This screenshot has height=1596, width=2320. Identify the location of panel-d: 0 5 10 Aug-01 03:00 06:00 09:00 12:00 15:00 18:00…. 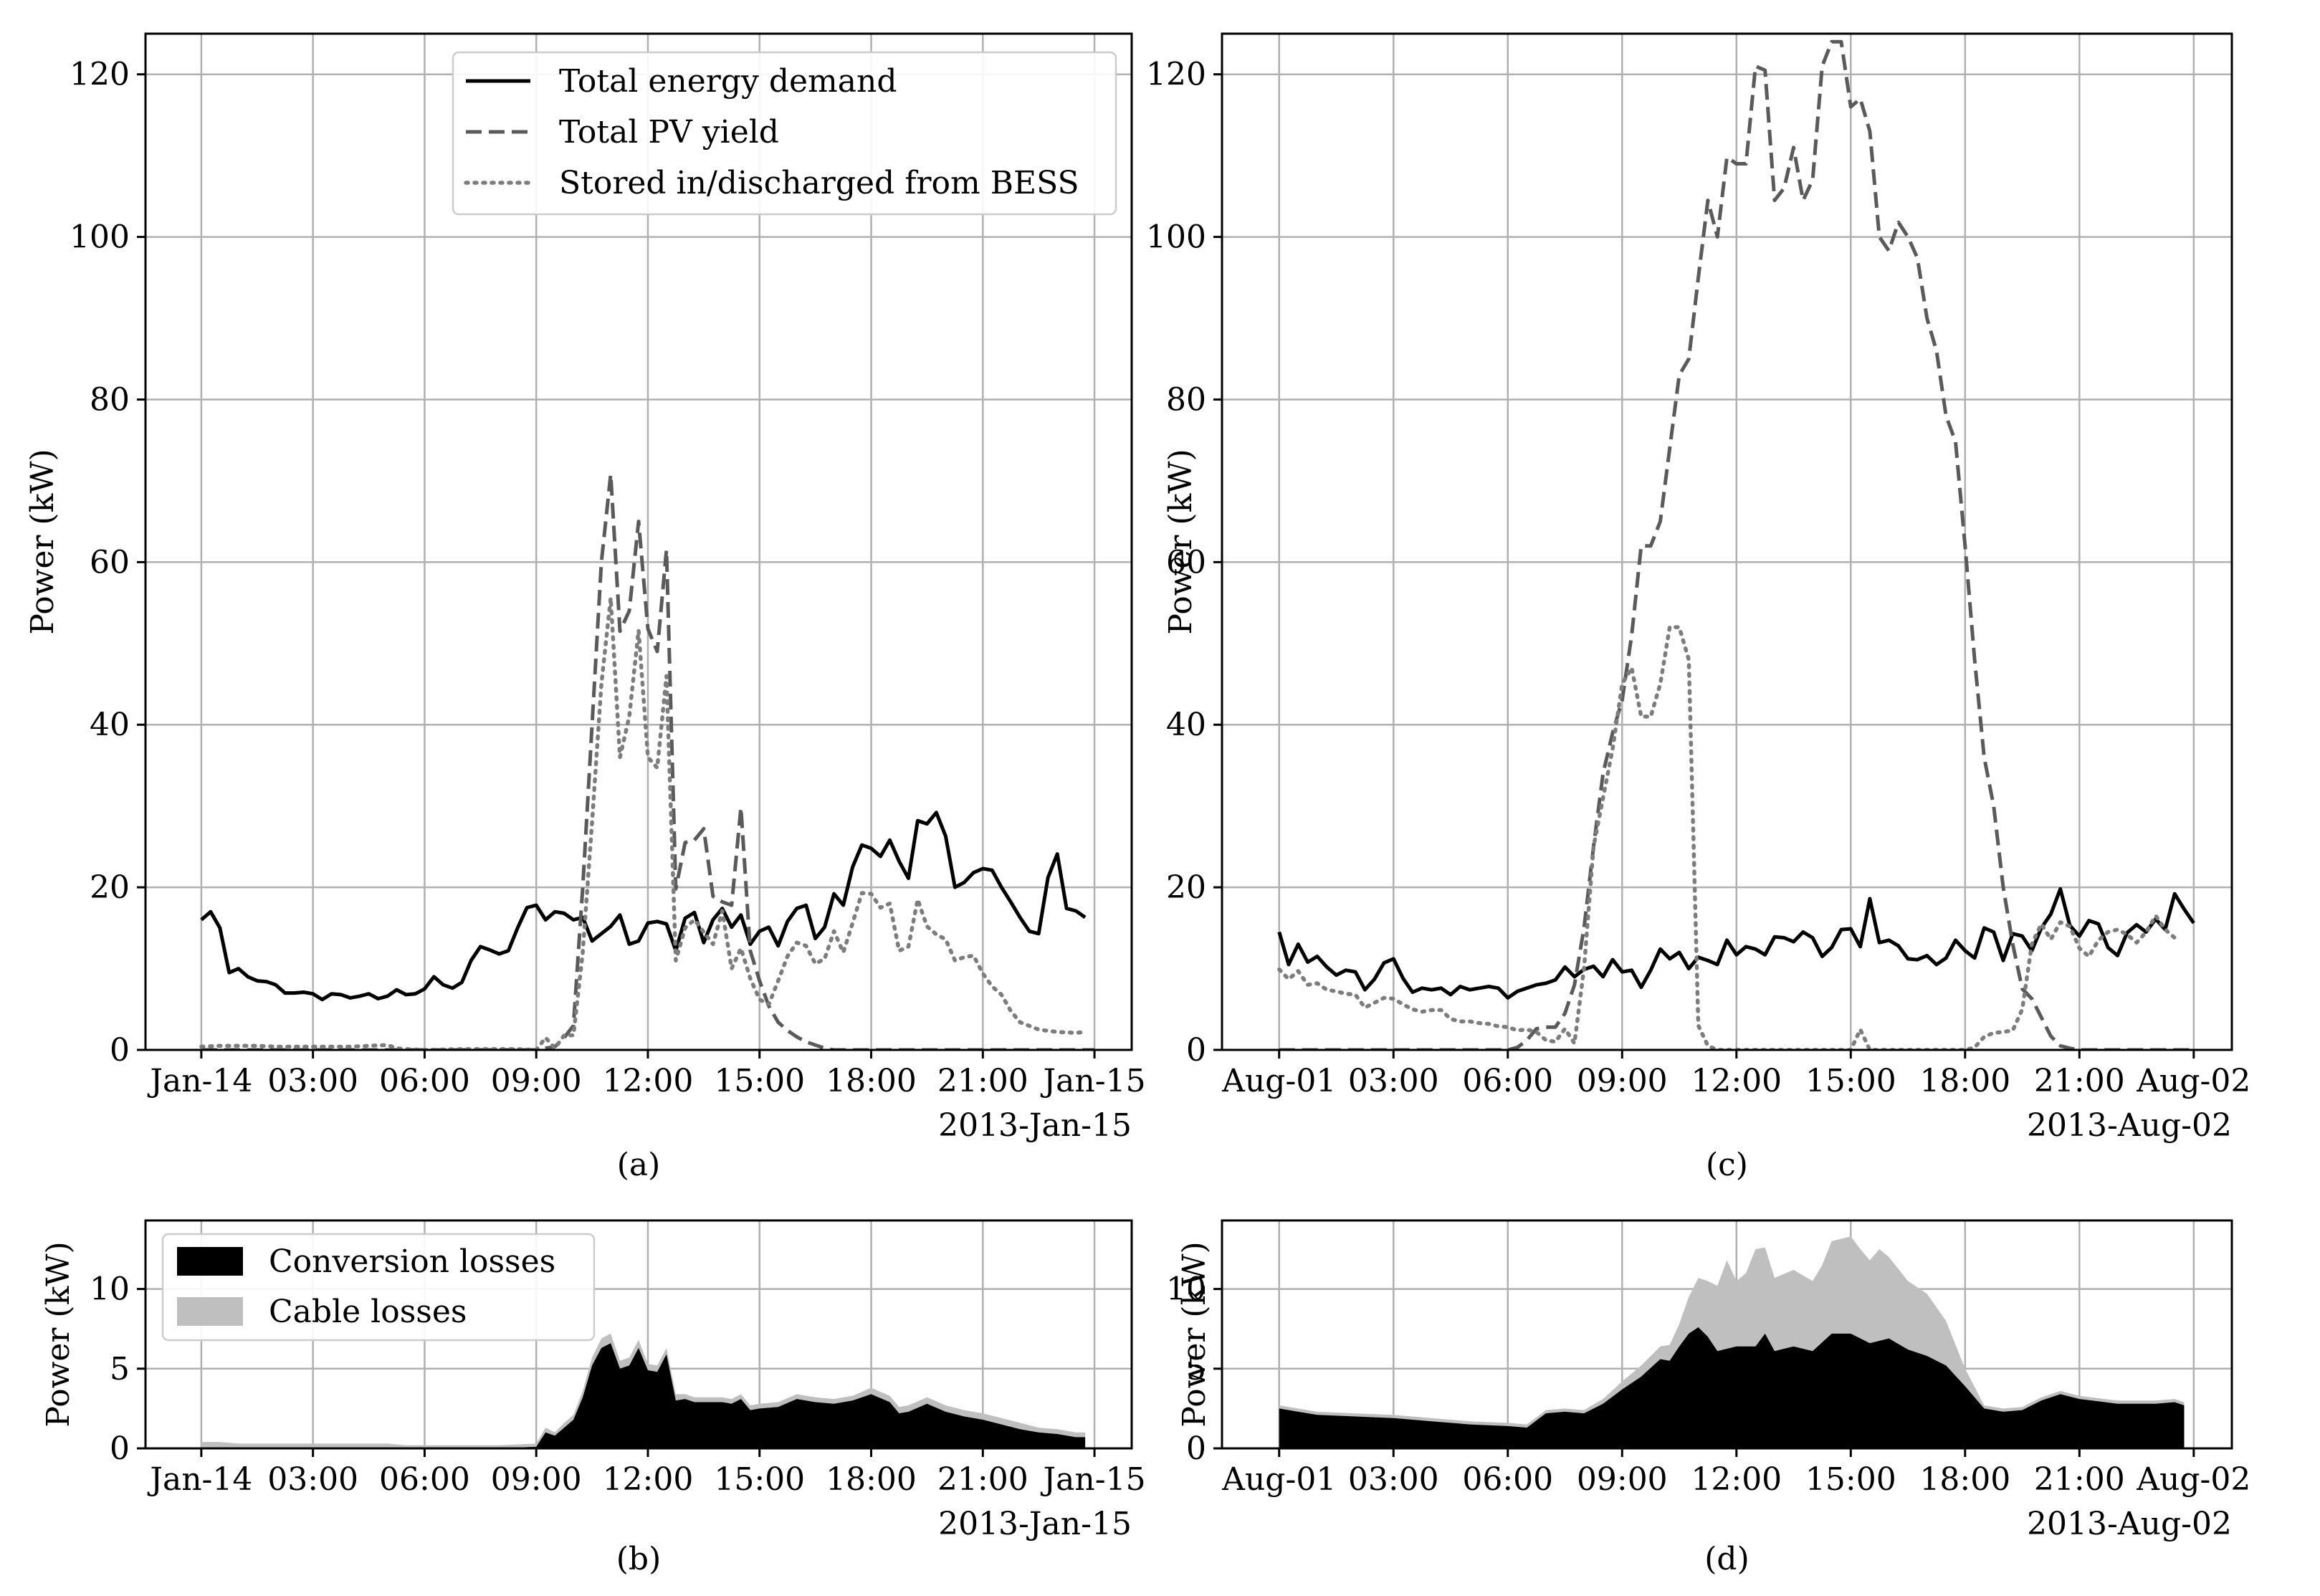
(1708, 1398).